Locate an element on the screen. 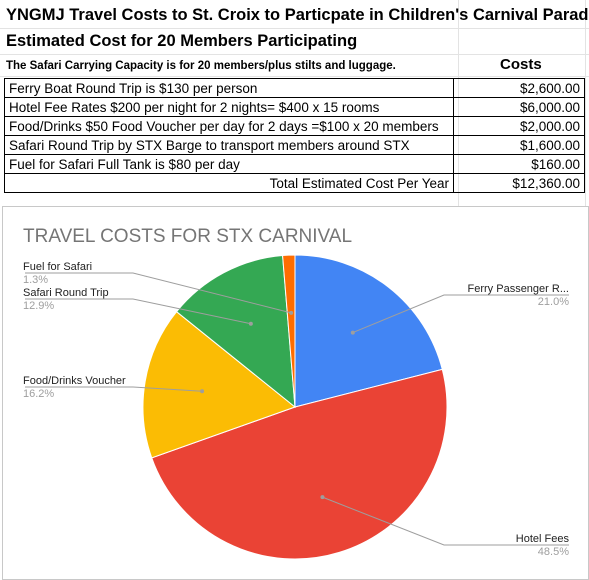  cost-item-label: Ferry Boat Round Trip is $130 per person is located at coordinates (229, 88).